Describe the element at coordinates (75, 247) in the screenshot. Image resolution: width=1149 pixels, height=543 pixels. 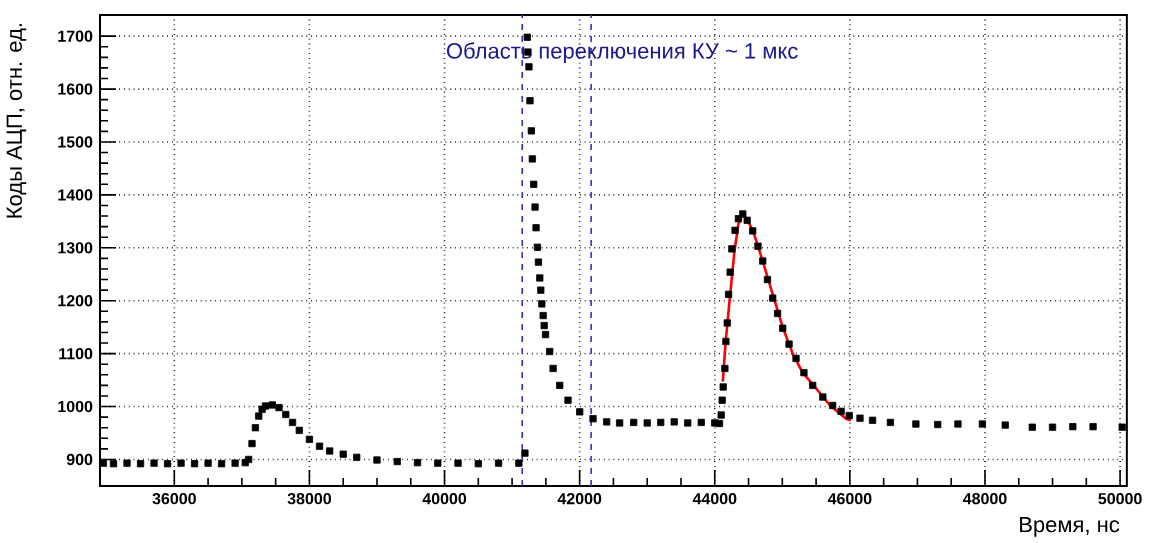
I see `y-tick-label: 1300` at that location.